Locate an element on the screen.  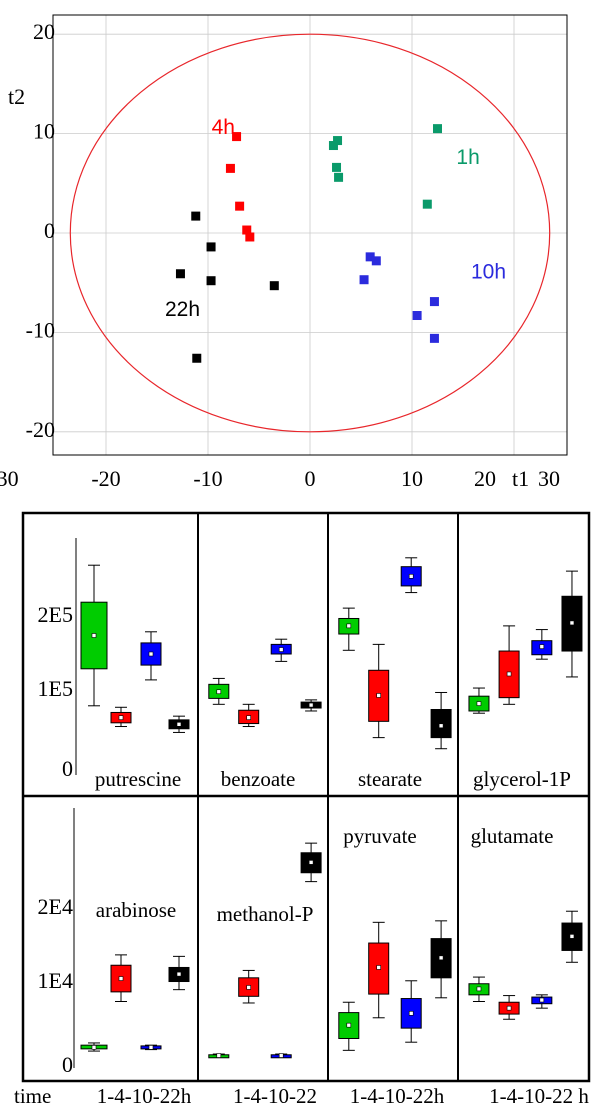
score-plot-y-tick-label: -20 is located at coordinates (40, 429).